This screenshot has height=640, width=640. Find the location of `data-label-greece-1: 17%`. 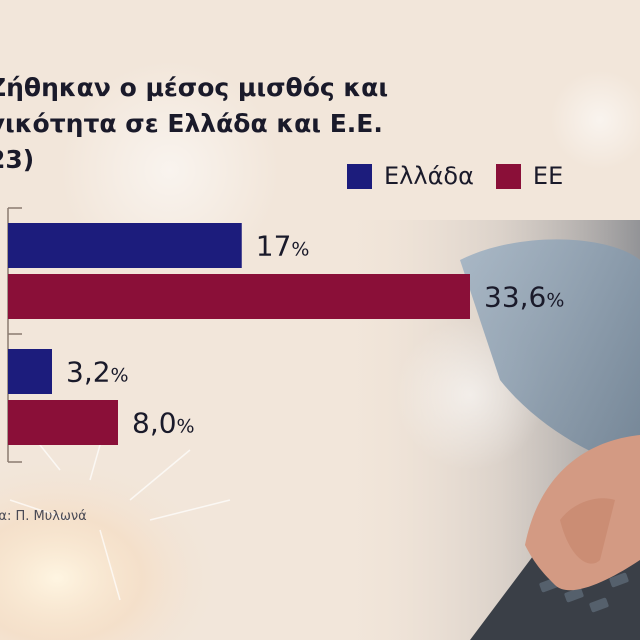

data-label-greece-1: 17% is located at coordinates (283, 246).